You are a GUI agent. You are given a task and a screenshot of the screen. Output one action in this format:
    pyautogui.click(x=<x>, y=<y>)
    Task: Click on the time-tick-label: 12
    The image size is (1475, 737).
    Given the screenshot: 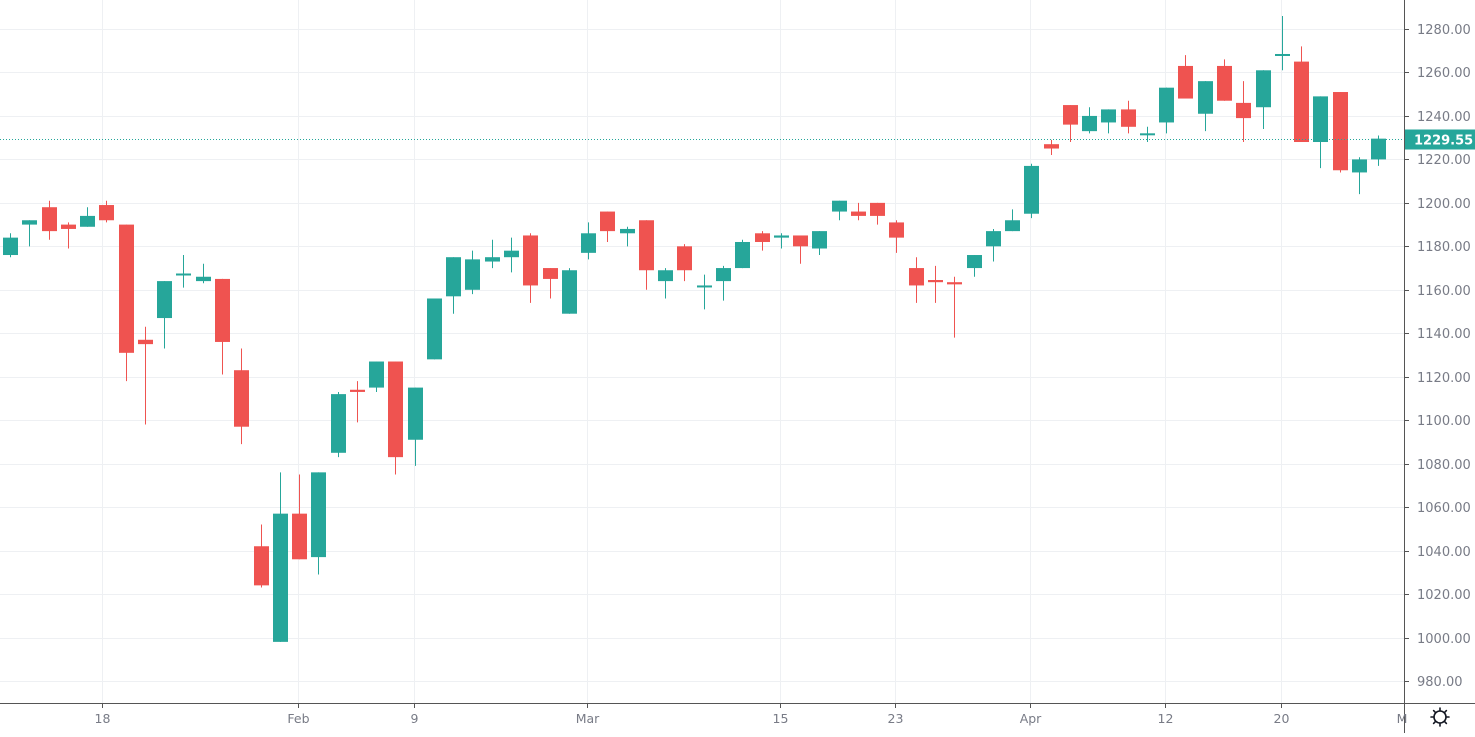 What is the action you would take?
    pyautogui.click(x=1166, y=718)
    